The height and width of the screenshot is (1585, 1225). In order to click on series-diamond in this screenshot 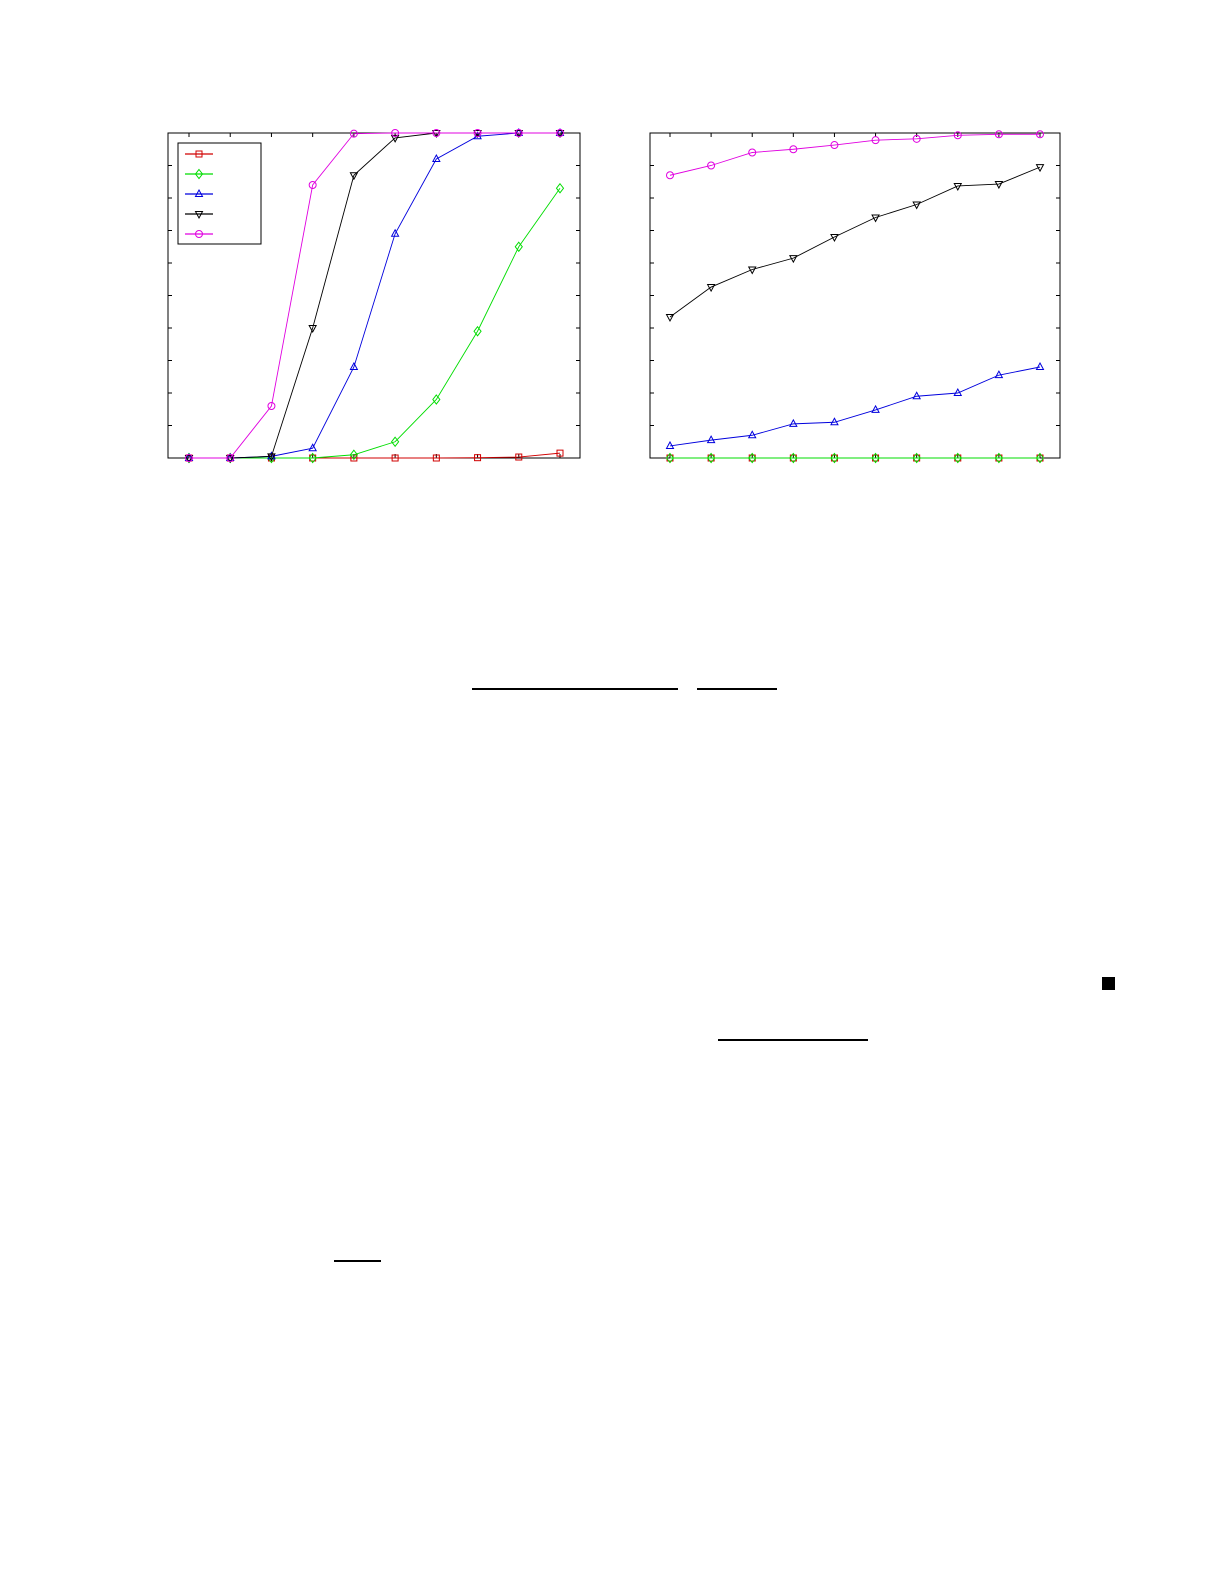, I will do `click(855, 458)`.